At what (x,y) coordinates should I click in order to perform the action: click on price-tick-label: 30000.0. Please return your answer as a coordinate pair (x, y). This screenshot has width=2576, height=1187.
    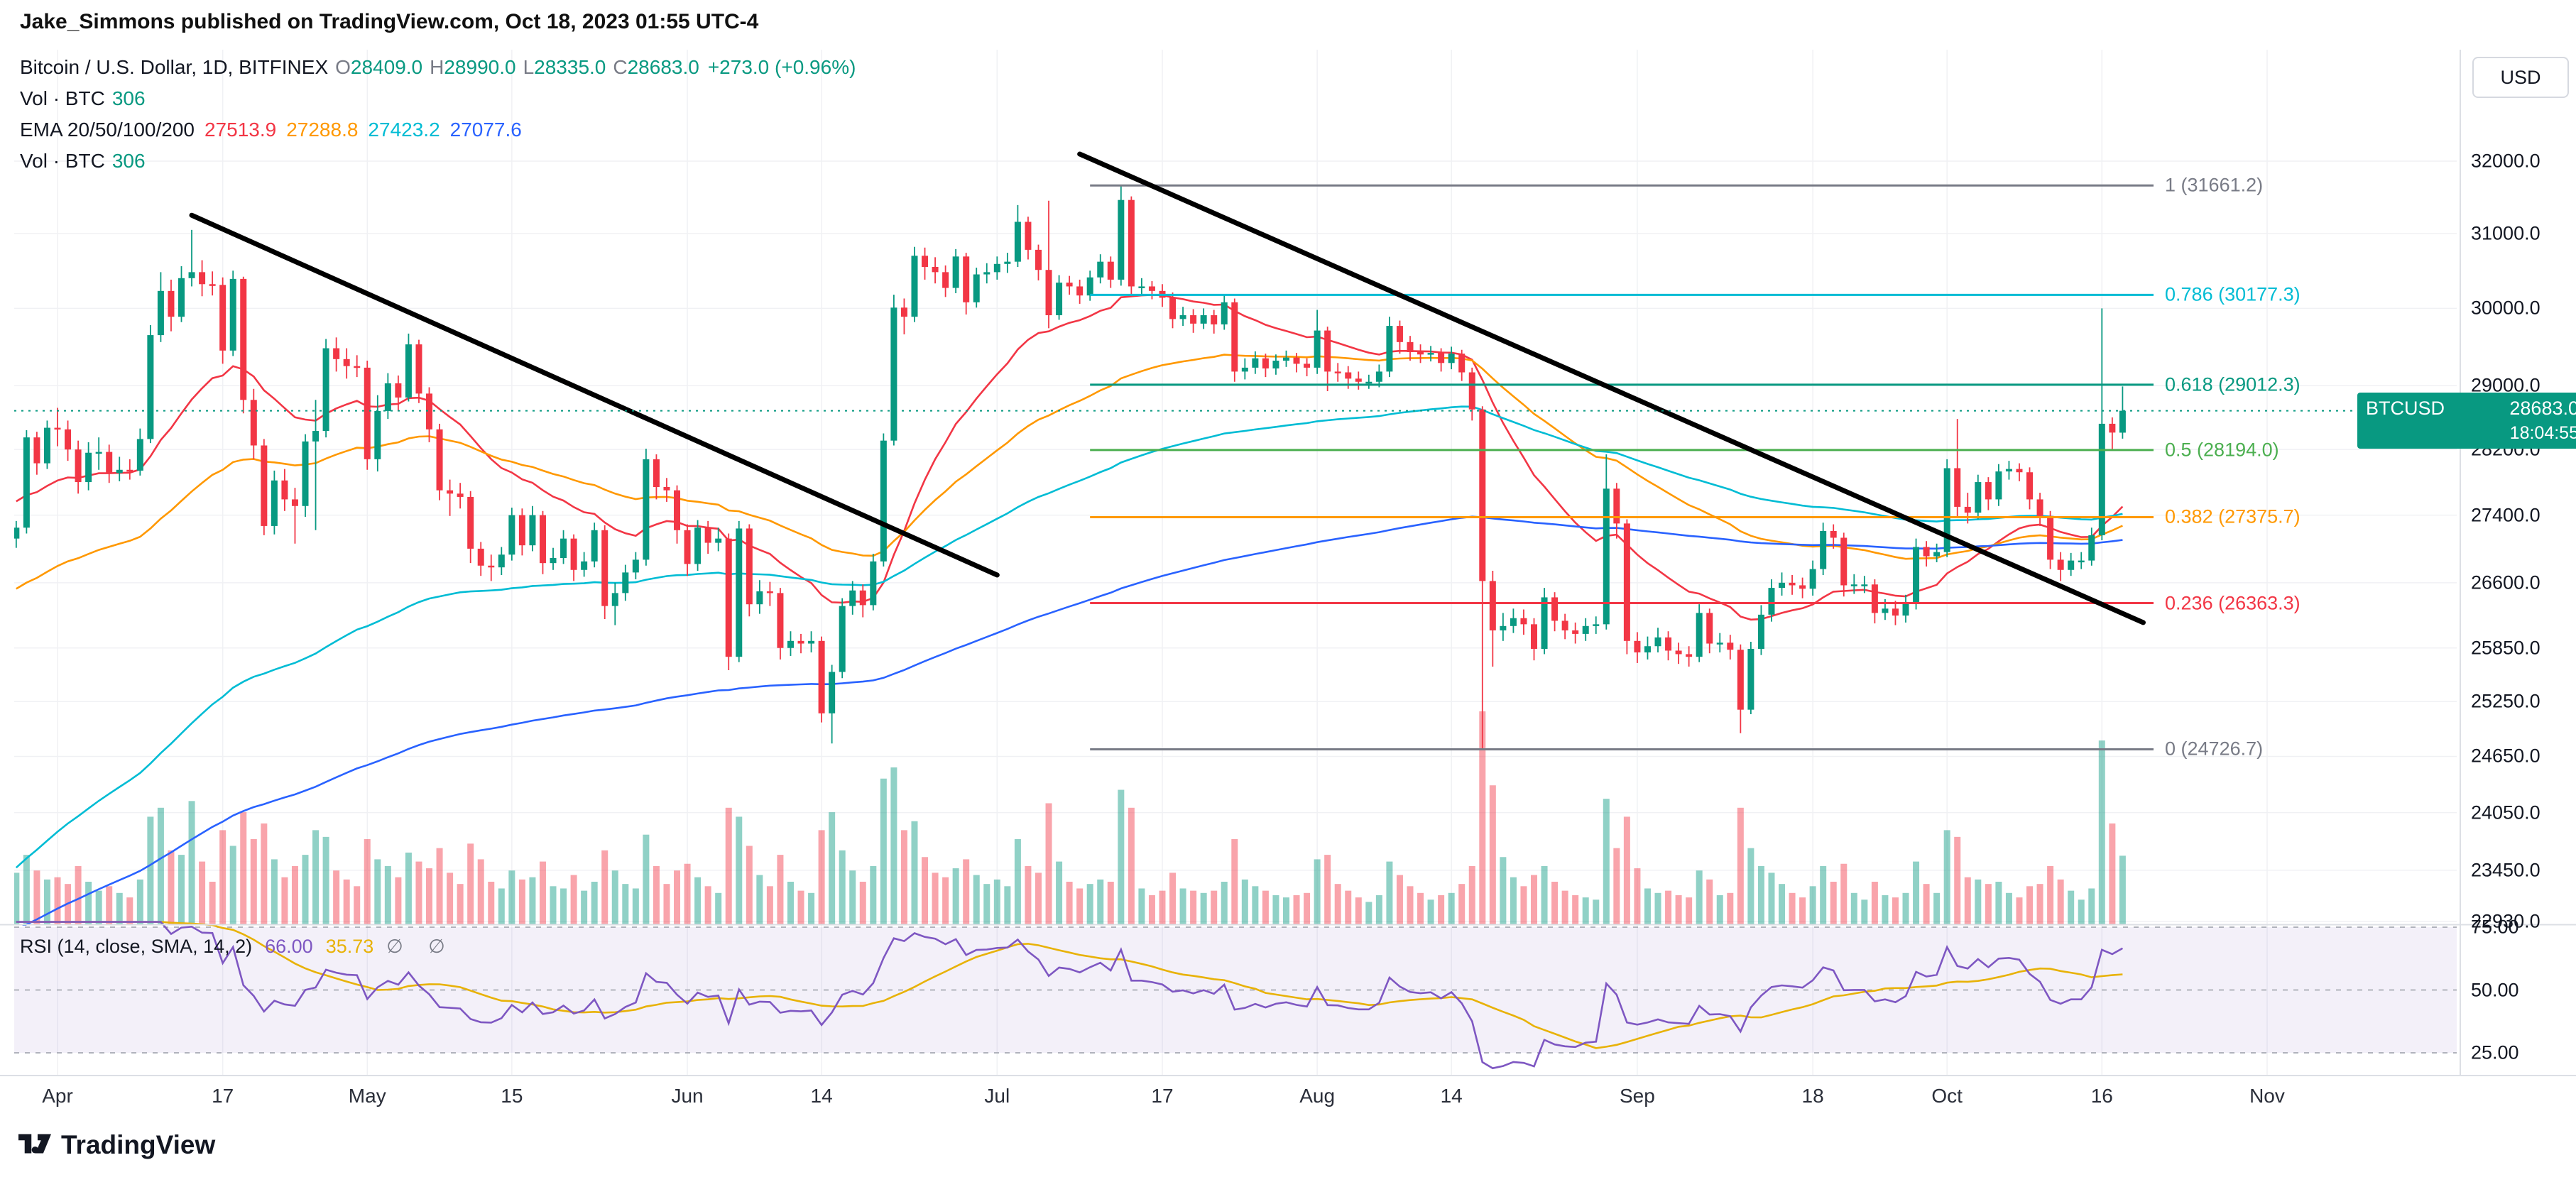
    Looking at the image, I should click on (2505, 308).